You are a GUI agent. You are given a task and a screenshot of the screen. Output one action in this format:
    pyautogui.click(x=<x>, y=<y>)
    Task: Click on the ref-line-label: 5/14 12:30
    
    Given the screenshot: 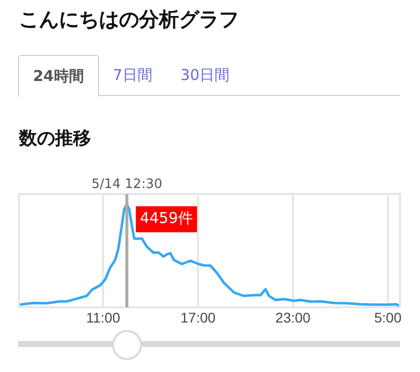 What is the action you would take?
    pyautogui.click(x=126, y=184)
    